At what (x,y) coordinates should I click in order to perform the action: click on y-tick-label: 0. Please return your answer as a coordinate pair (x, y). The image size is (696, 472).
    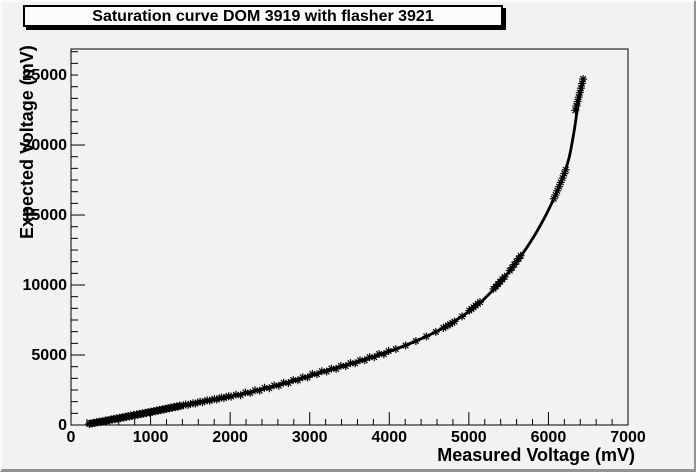
    Looking at the image, I should click on (62, 425).